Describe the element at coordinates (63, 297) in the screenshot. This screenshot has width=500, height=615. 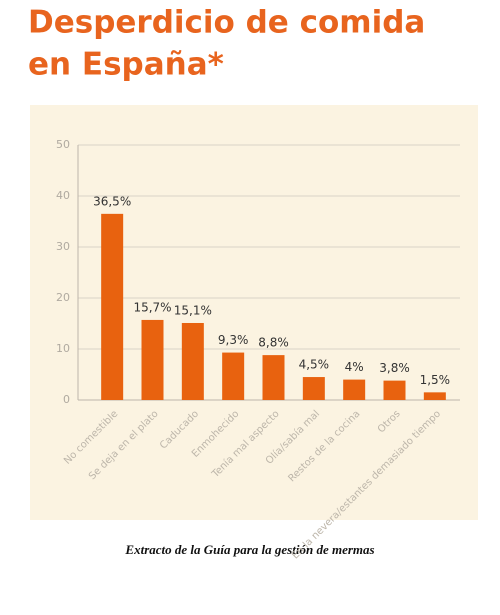
I see `y-tick-label: 20` at that location.